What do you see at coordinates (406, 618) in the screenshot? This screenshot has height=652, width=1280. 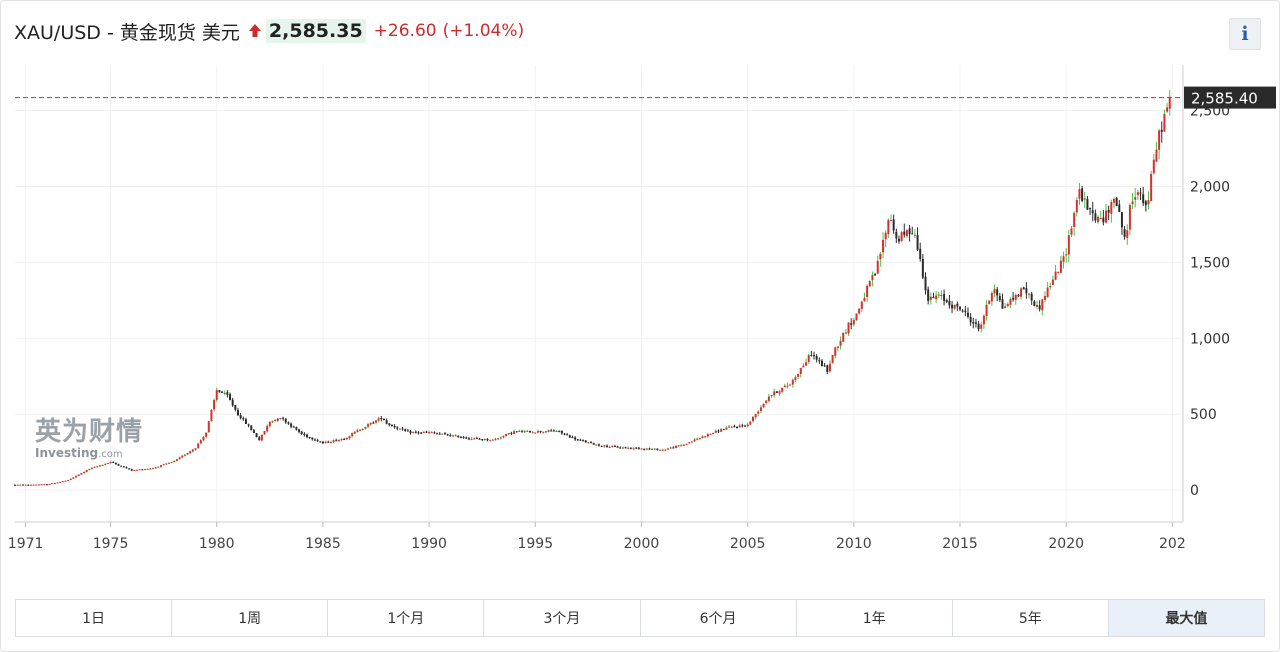 I see `range-button-1m: 1个月` at bounding box center [406, 618].